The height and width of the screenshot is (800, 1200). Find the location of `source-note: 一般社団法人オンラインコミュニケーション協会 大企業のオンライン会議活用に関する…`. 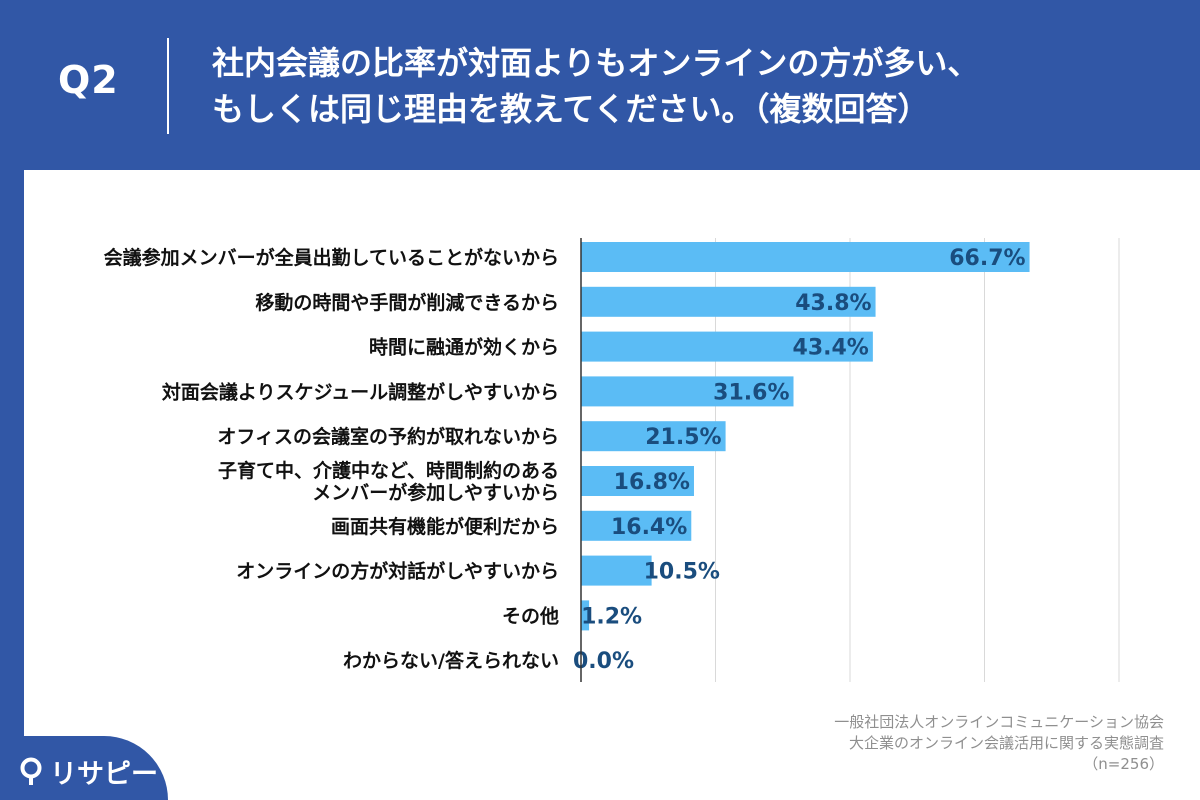

source-note: 一般社団法人オンラインコミュニケーション協会 大企業のオンライン会議活用に関する… is located at coordinates (999, 743).